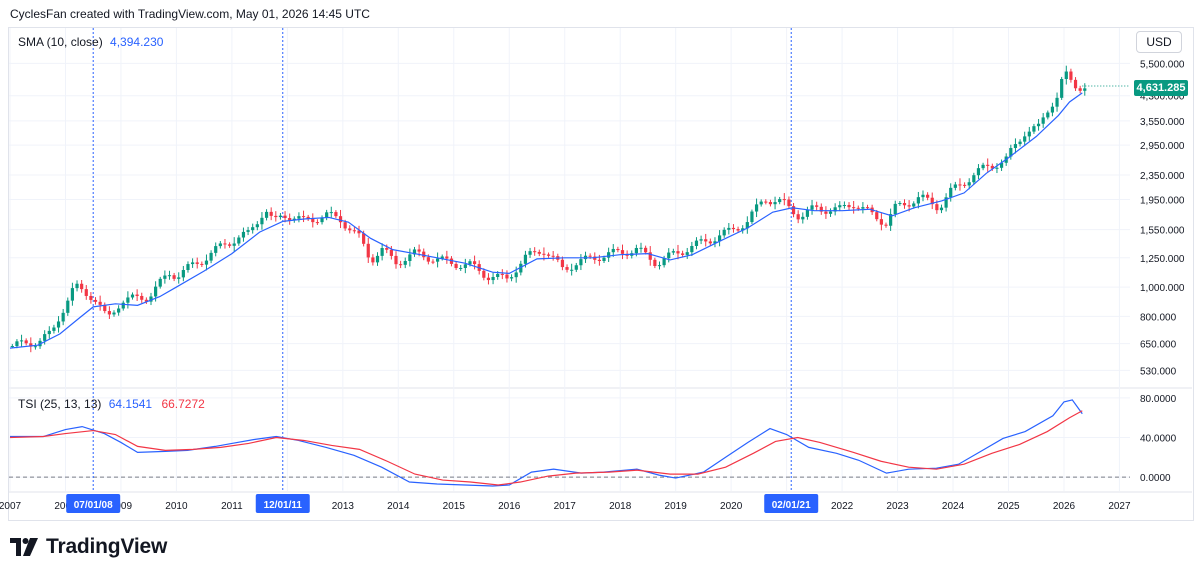 The image size is (1200, 574). I want to click on price-axis-tick-label: 2,350.000, so click(1162, 176).